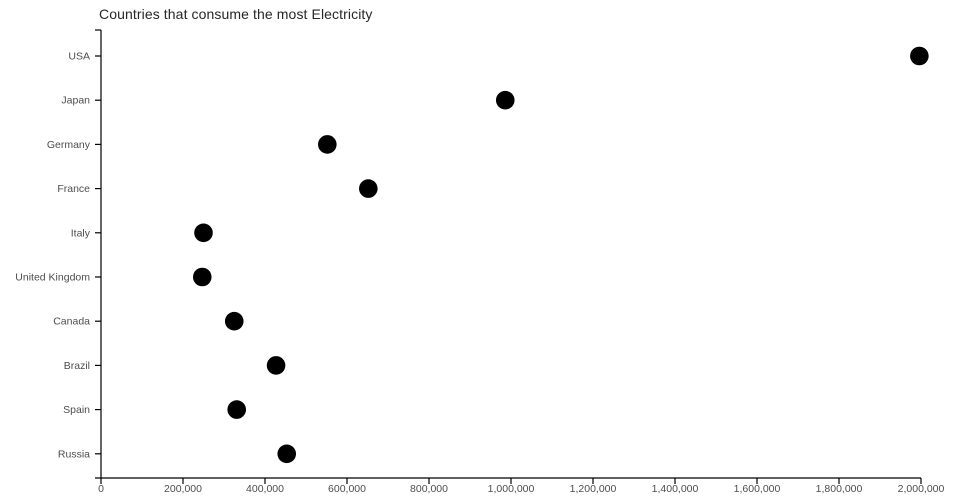 This screenshot has height=500, width=960. Describe the element at coordinates (74, 454) in the screenshot. I see `y-tick-label-russia: Russia` at that location.